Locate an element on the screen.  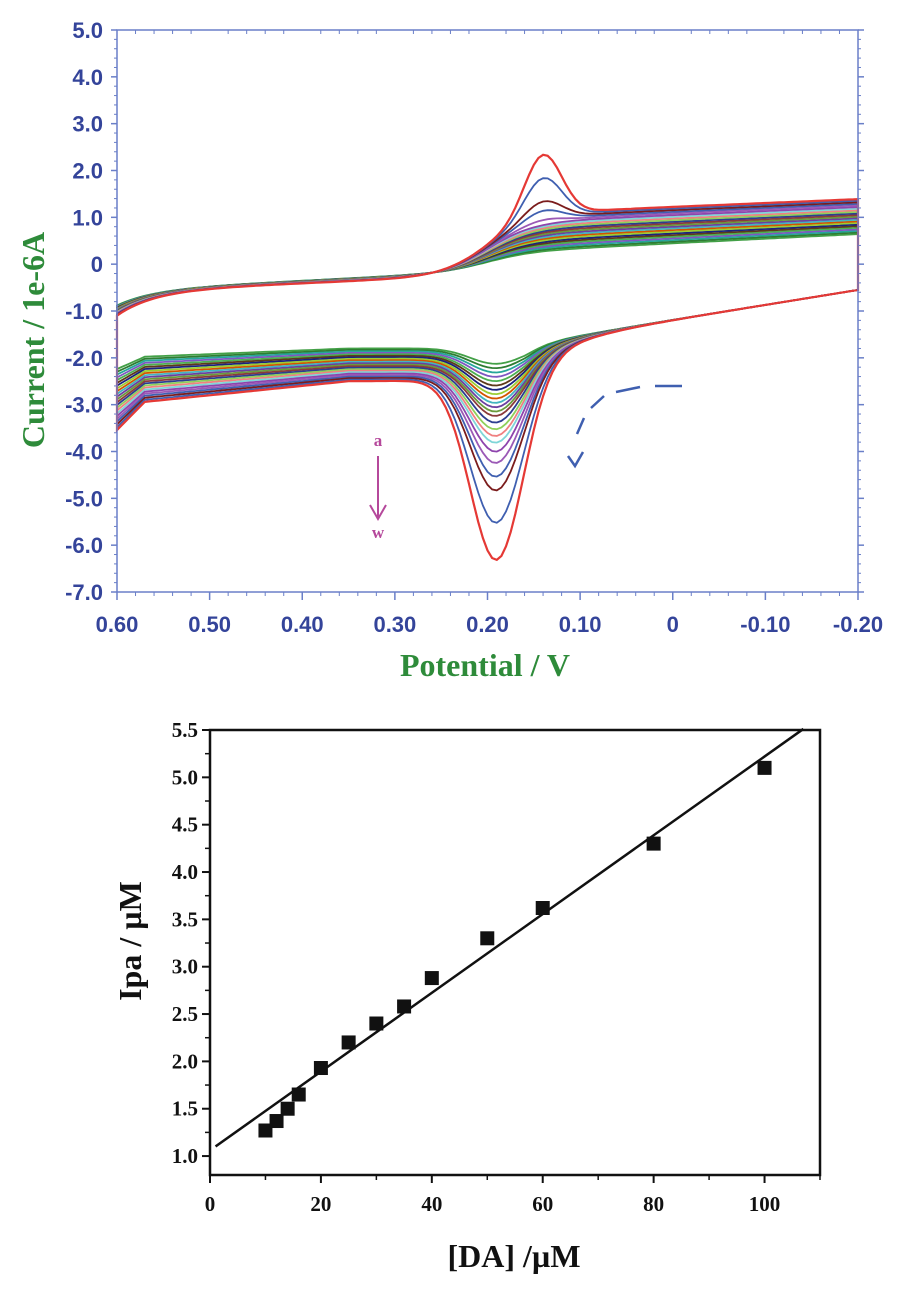
cv-y-tick-label: 3.0 is located at coordinates (87, 124).